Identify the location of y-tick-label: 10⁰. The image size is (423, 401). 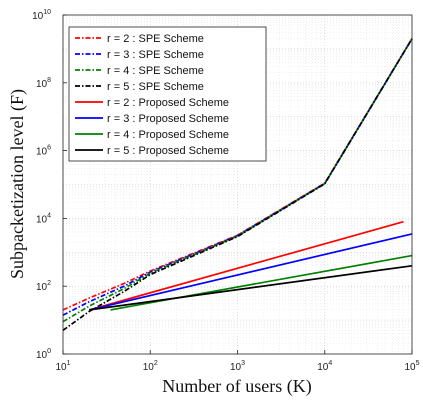
(43, 354).